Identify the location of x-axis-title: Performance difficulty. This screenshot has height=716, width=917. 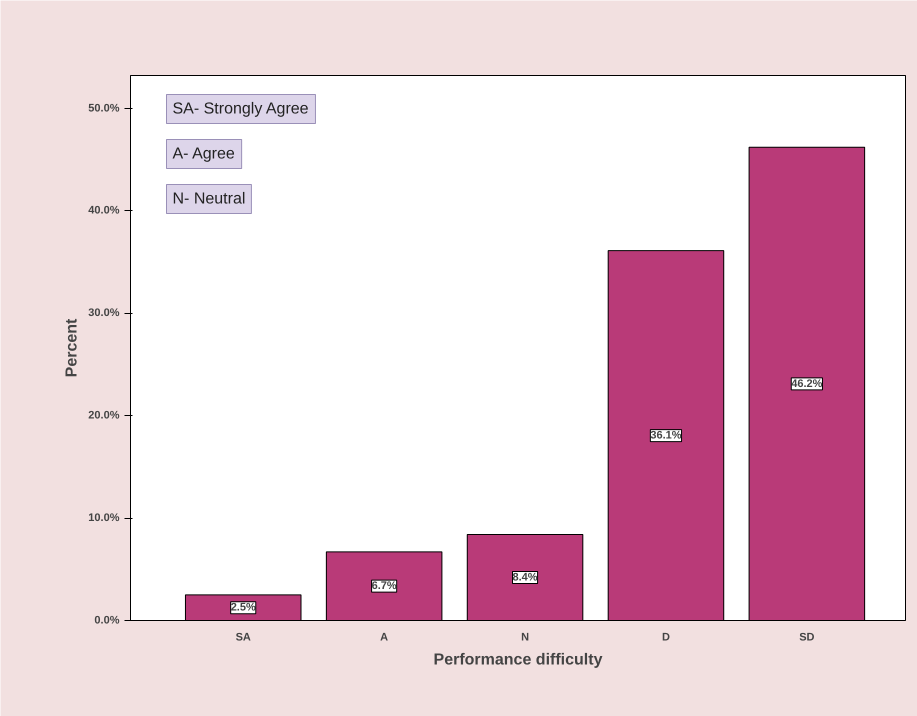
(518, 660).